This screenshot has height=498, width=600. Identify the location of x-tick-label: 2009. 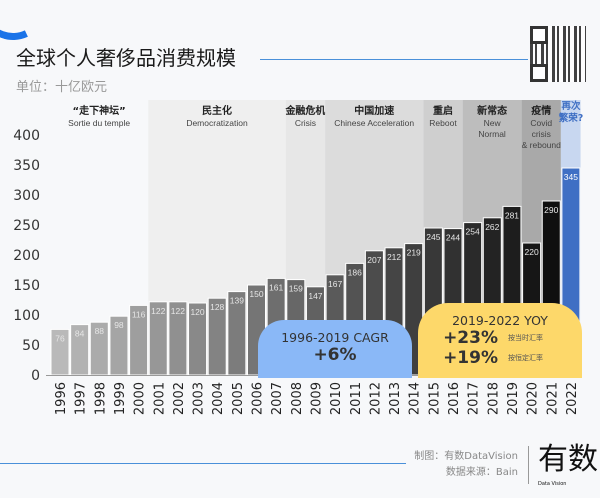
(316, 398).